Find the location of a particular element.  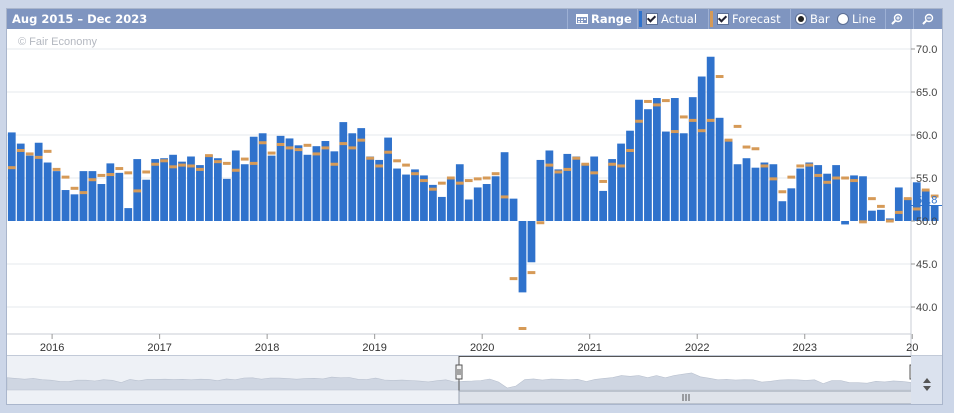

actual-checkbox is located at coordinates (652, 19).